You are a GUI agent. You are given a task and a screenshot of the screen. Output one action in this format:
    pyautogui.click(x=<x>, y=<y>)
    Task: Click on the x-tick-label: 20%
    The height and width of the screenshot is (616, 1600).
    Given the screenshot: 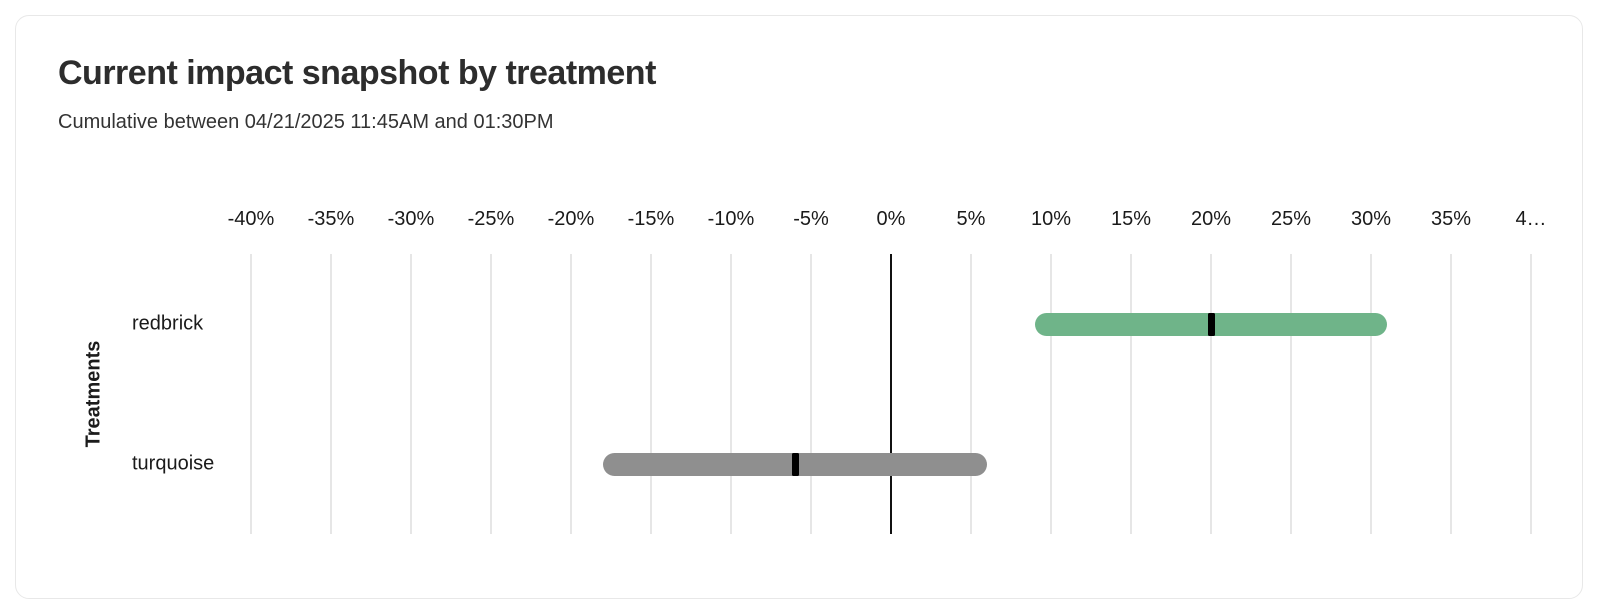 What is the action you would take?
    pyautogui.click(x=1211, y=219)
    